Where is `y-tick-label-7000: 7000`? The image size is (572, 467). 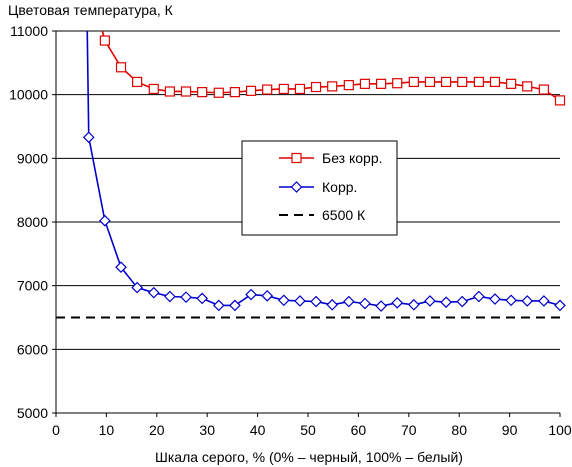
y-tick-label-7000: 7000 is located at coordinates (32, 286).